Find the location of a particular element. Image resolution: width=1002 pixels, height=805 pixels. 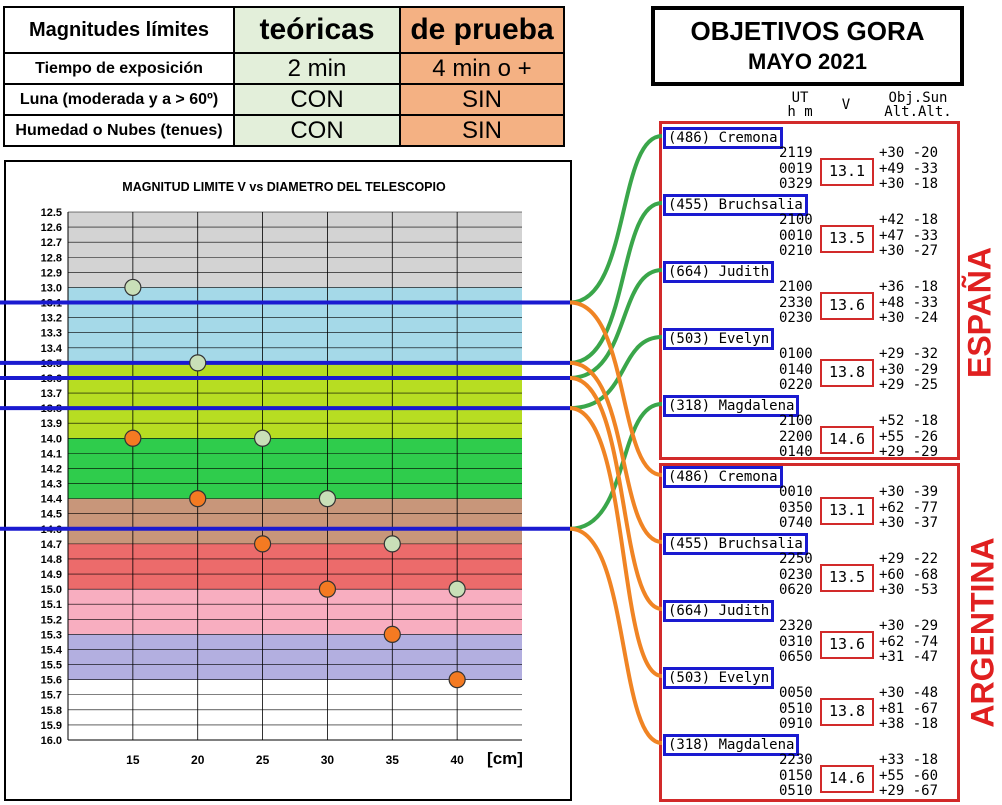

x-tick-label: 30 is located at coordinates (328, 760).